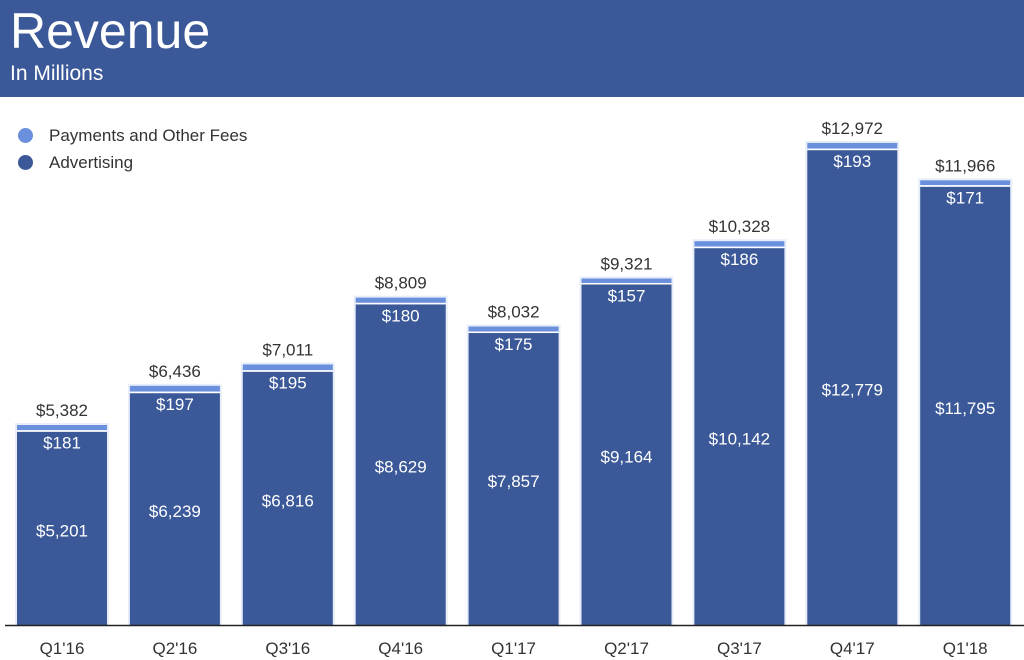 This screenshot has height=660, width=1024. What do you see at coordinates (148, 135) in the screenshot?
I see `legend-label: Payments and Other Fees` at bounding box center [148, 135].